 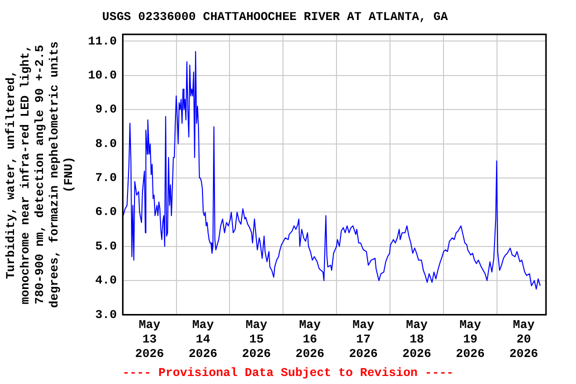 I want to click on y-axis-title: Turbidity, water, unfiltered, monochrome near infra-red LED light, 780-900 nm, detection angle 90 +-2.5 degrees, formazin nephelometric units (FNU), so click(x=40, y=174).